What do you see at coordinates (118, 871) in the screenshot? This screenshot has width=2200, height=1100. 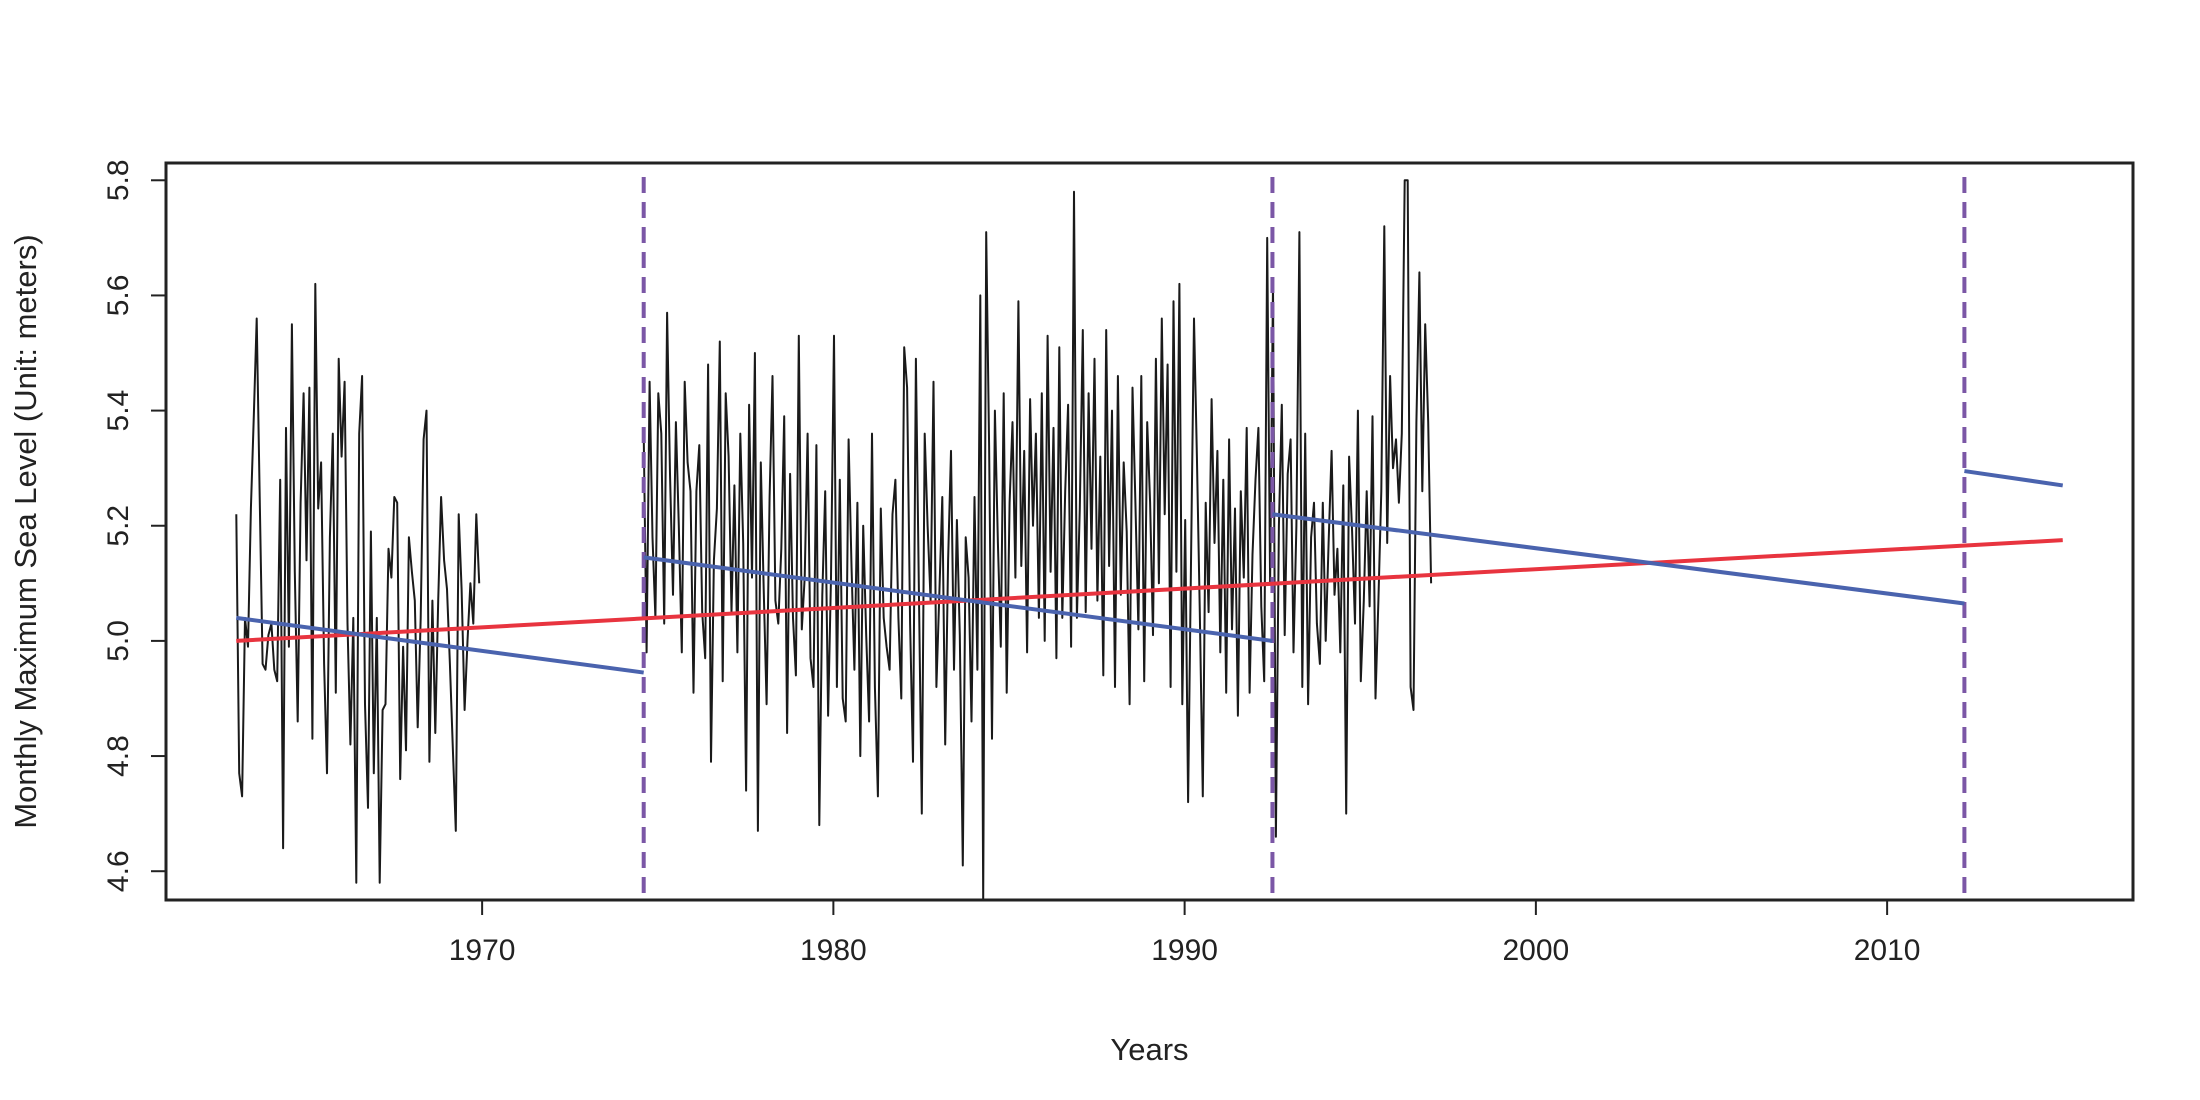 I see `y-tick-label-4.6: 4.6` at bounding box center [118, 871].